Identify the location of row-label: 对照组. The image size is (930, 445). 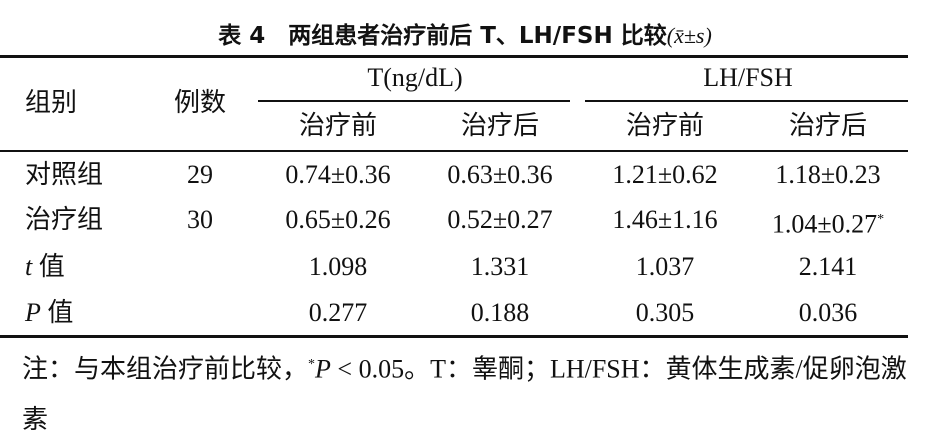
(64, 175).